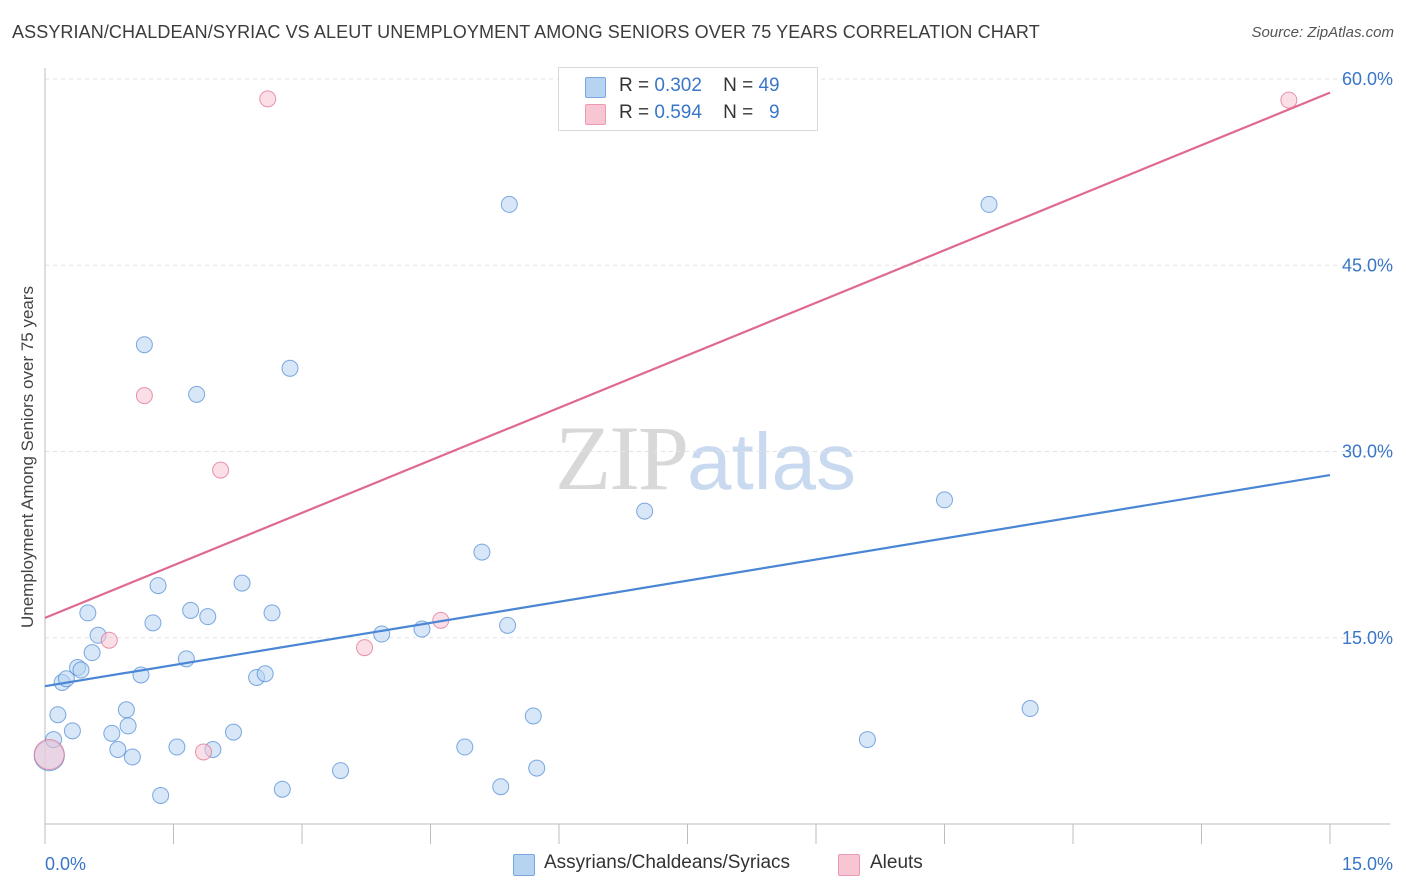 The width and height of the screenshot is (1406, 892). I want to click on legend-swatch-series1, so click(595, 87).